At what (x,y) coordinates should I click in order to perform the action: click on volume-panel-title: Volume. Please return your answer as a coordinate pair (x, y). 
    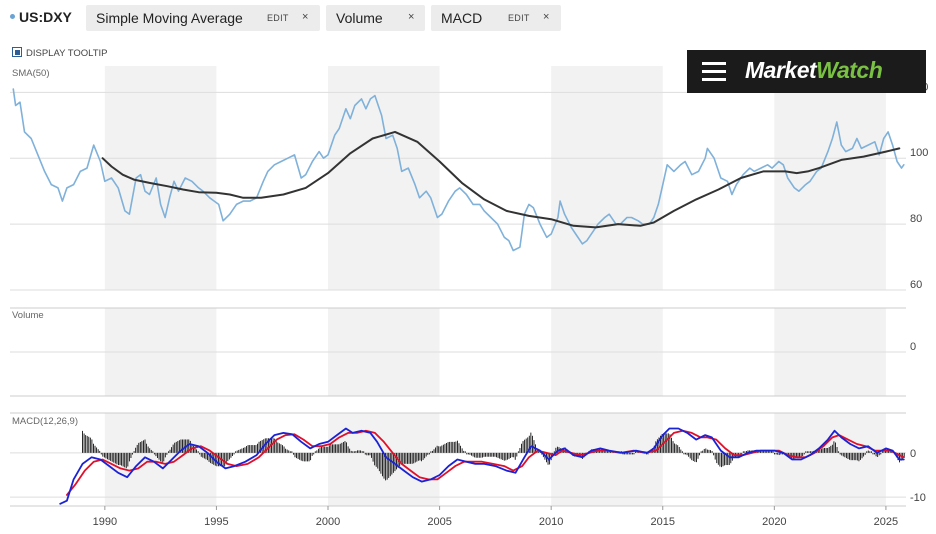
    Looking at the image, I should click on (28, 315).